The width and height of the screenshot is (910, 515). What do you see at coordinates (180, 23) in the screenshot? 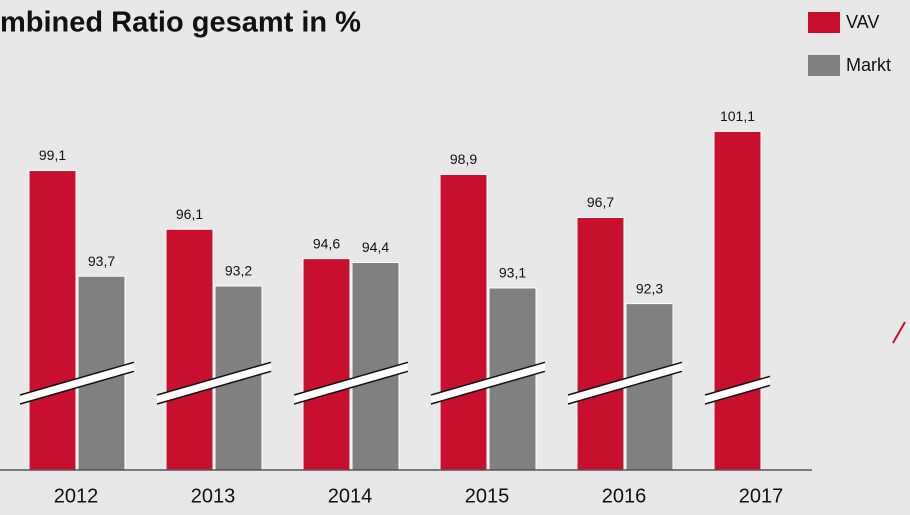
I see `chart-title: mbined Ratio gesamt in %` at bounding box center [180, 23].